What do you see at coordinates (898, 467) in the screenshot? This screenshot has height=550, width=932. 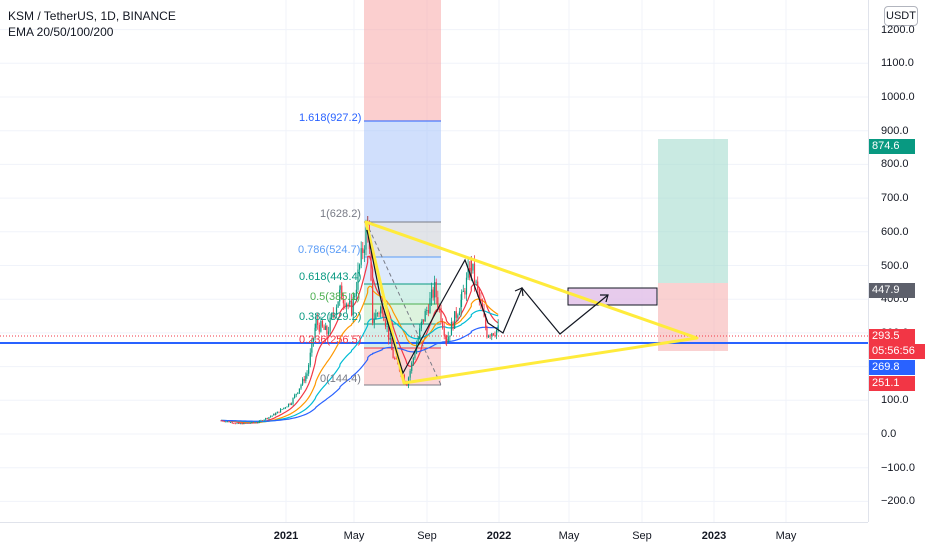 I see `price-tick: −100.0` at bounding box center [898, 467].